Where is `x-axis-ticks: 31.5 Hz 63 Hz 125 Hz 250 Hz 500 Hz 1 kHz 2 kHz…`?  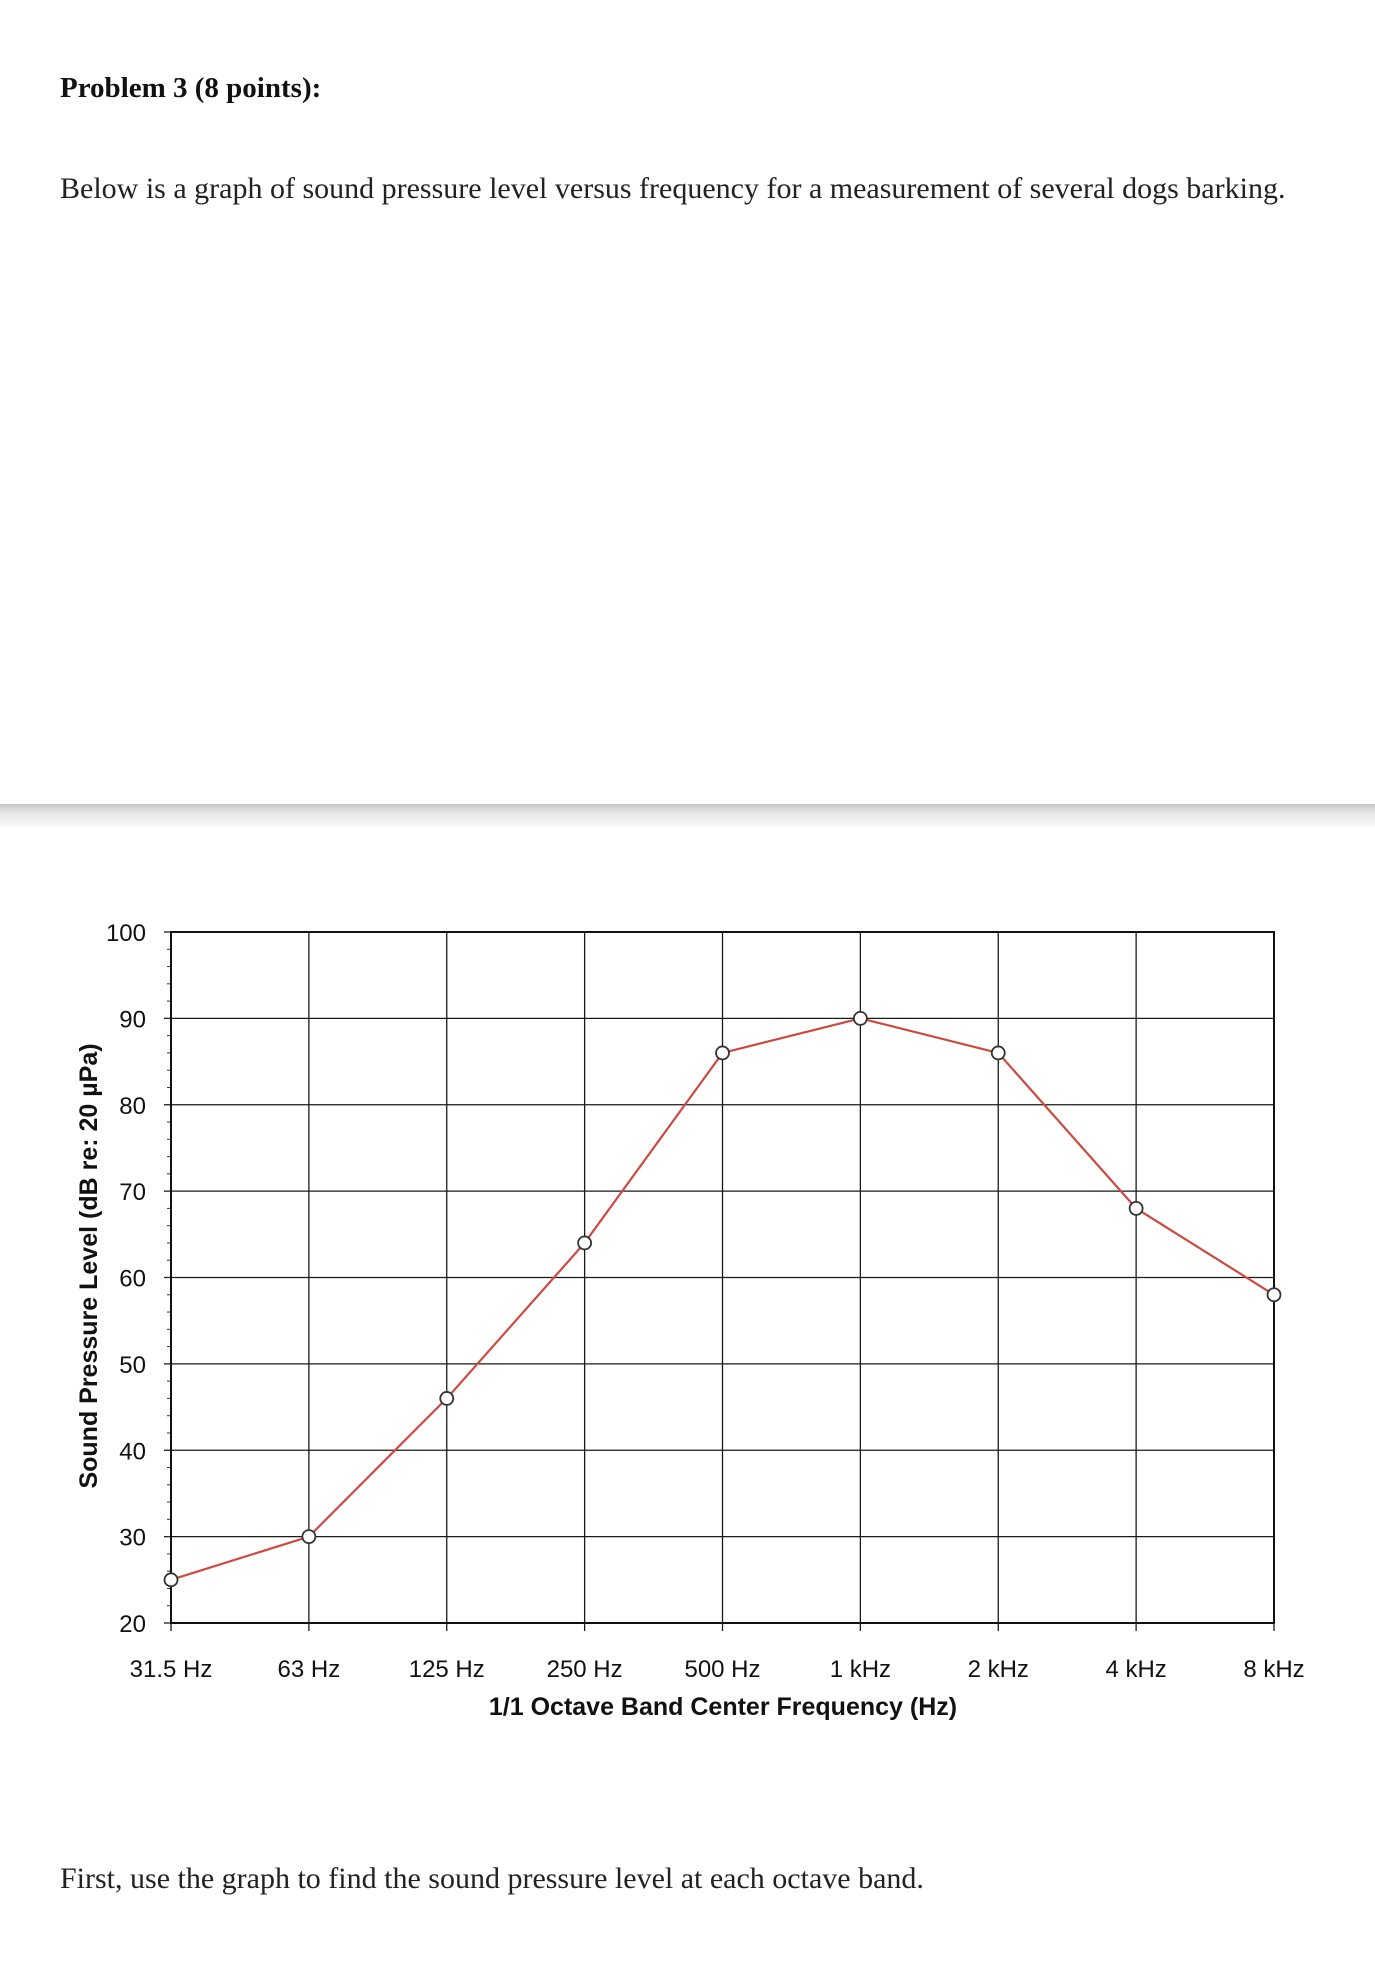 x-axis-ticks: 31.5 Hz 63 Hz 125 Hz 250 Hz 500 Hz 1 kHz 2 kHz… is located at coordinates (717, 1669).